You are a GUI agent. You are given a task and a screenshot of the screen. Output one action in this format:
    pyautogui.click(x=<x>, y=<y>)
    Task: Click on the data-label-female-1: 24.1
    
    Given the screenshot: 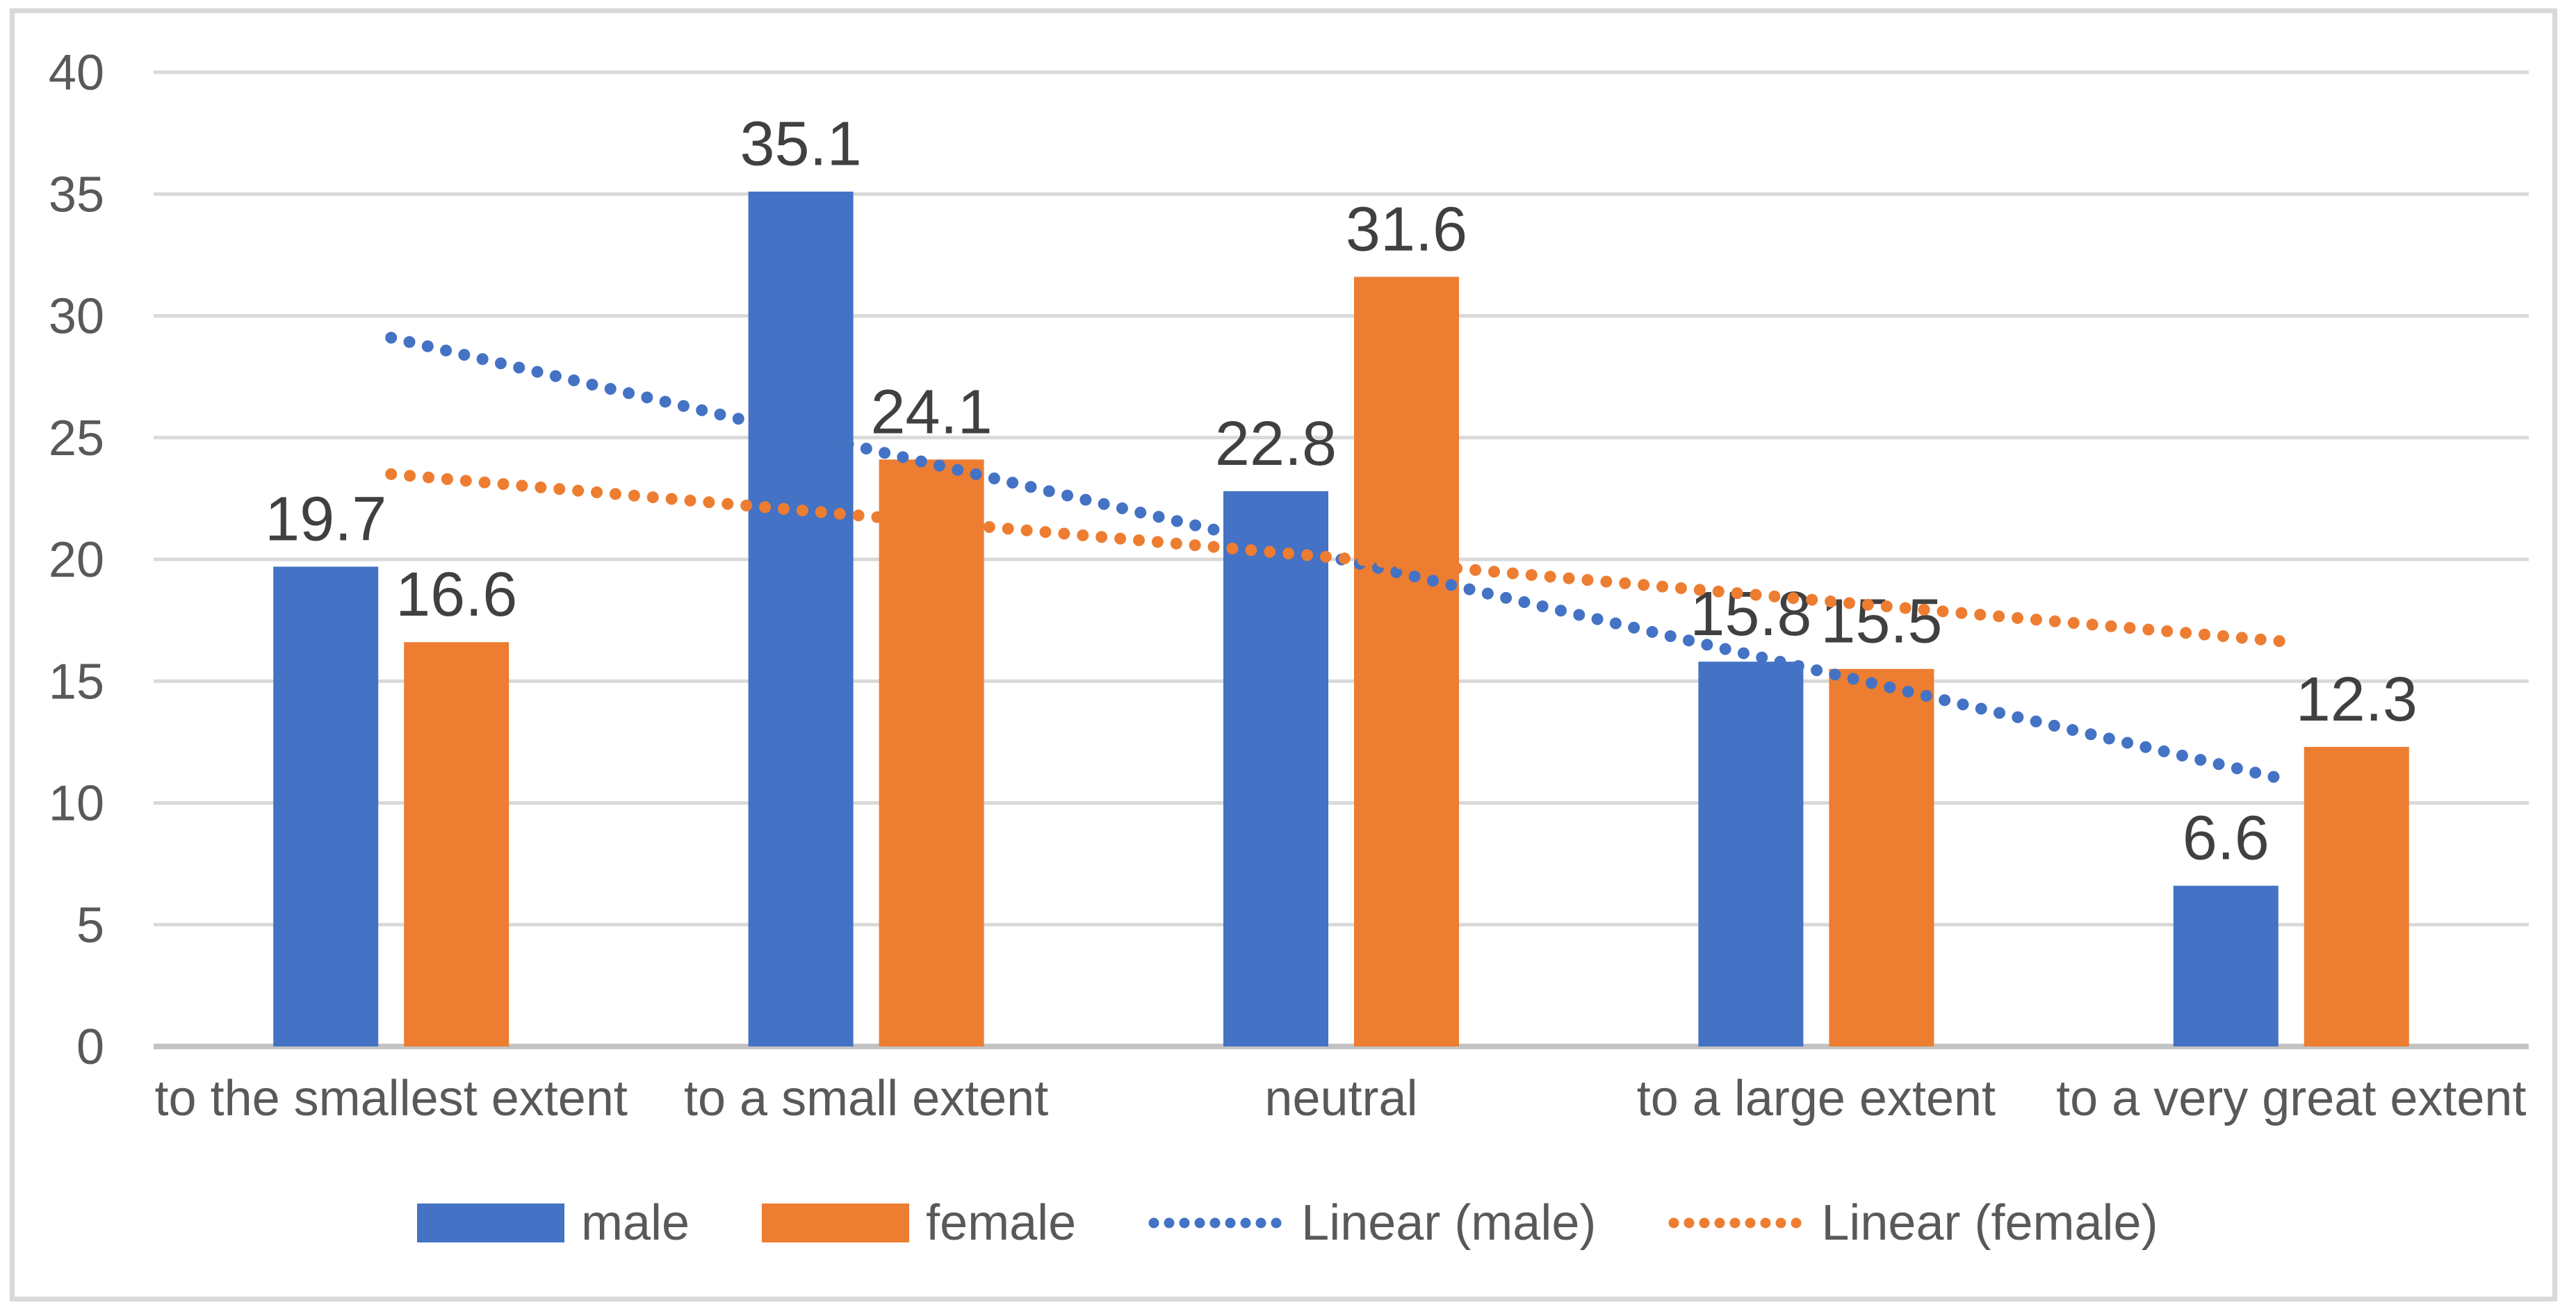 What is the action you would take?
    pyautogui.click(x=932, y=412)
    